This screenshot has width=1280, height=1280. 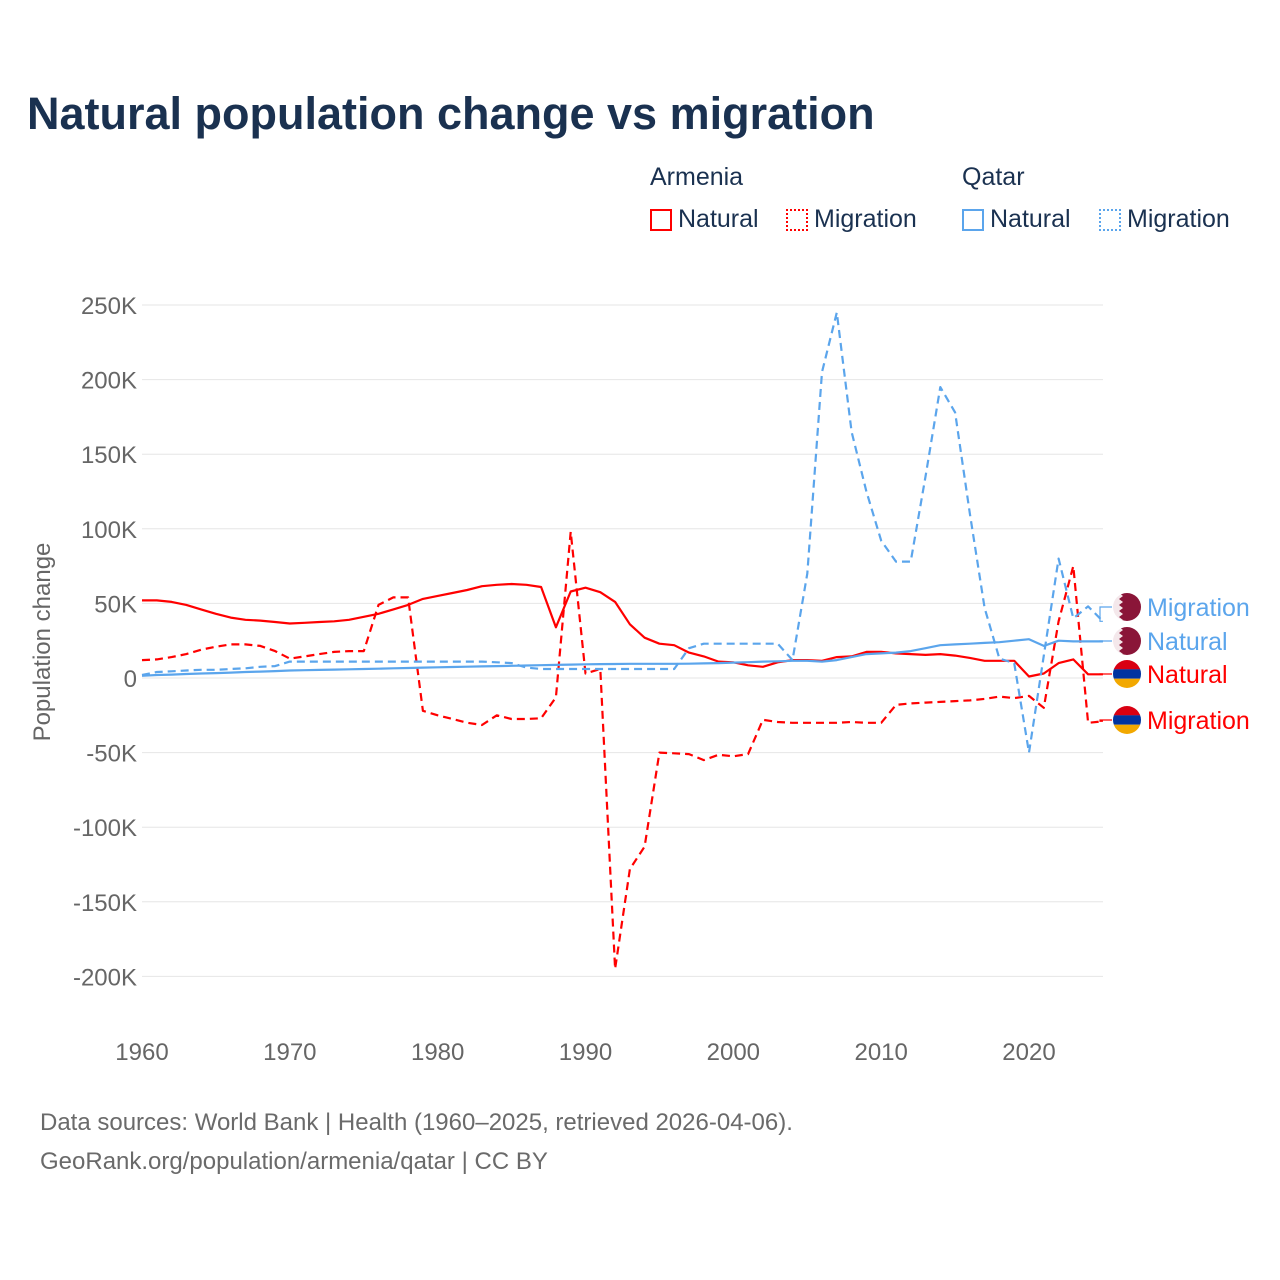 I want to click on series-line-qatar-natural, so click(x=622, y=657).